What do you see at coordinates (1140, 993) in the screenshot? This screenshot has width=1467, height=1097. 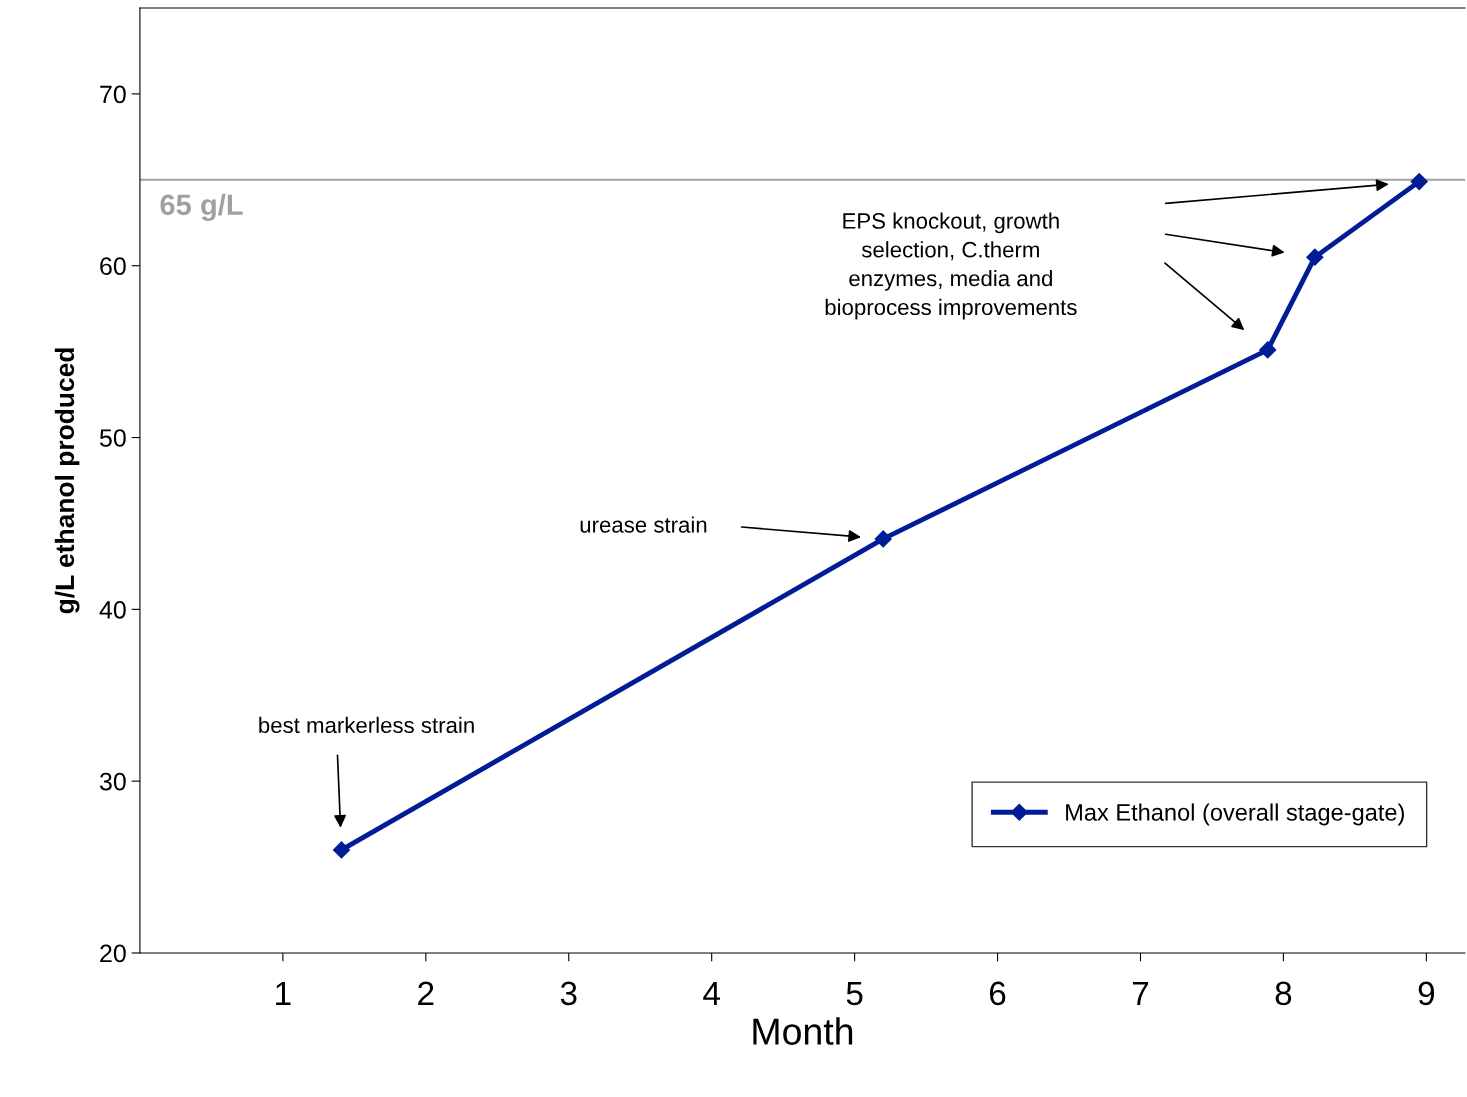 I see `x-tick-label: 7` at bounding box center [1140, 993].